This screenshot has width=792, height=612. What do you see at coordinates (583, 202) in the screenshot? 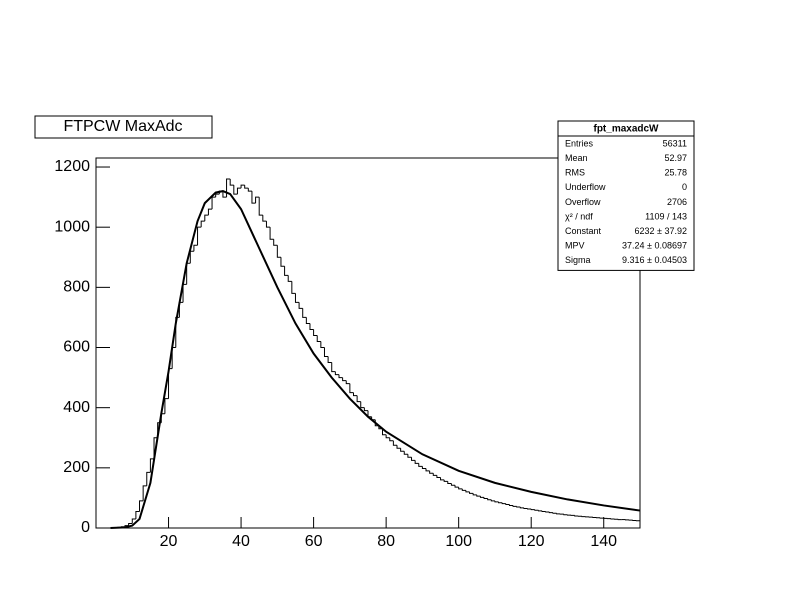
I see `stats-label: Overflow` at bounding box center [583, 202].